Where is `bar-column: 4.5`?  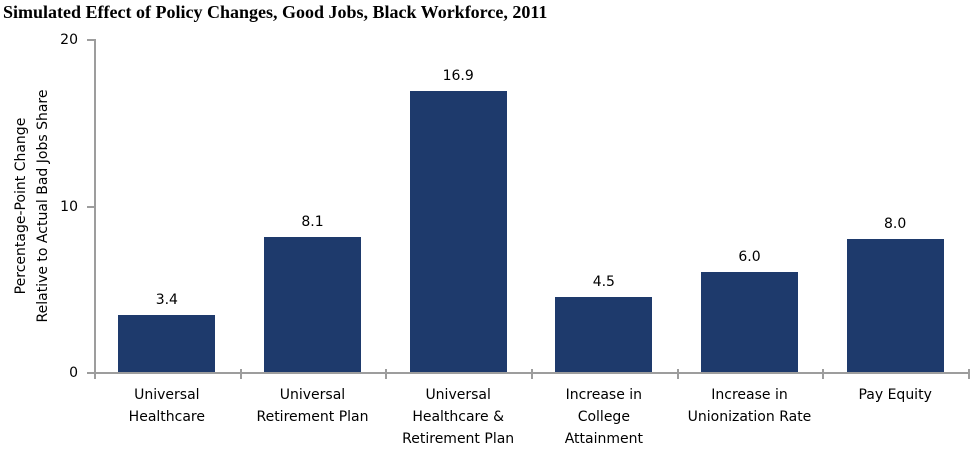
bar-column: 4.5 is located at coordinates (604, 205).